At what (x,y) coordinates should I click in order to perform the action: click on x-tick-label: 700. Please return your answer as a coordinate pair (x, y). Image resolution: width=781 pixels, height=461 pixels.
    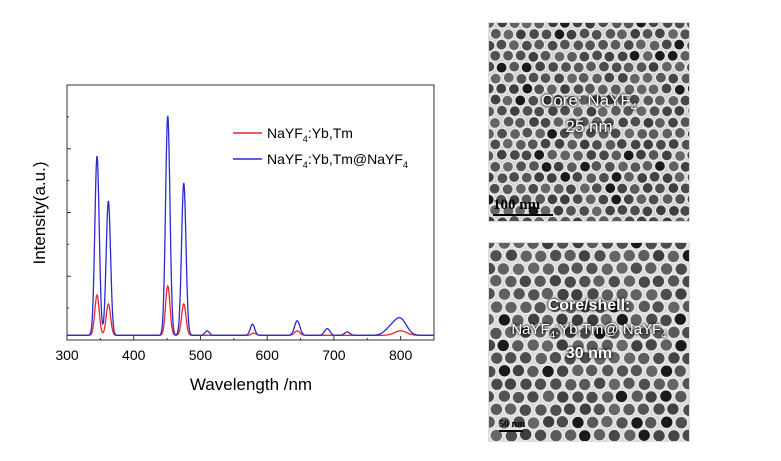
    Looking at the image, I should click on (334, 355).